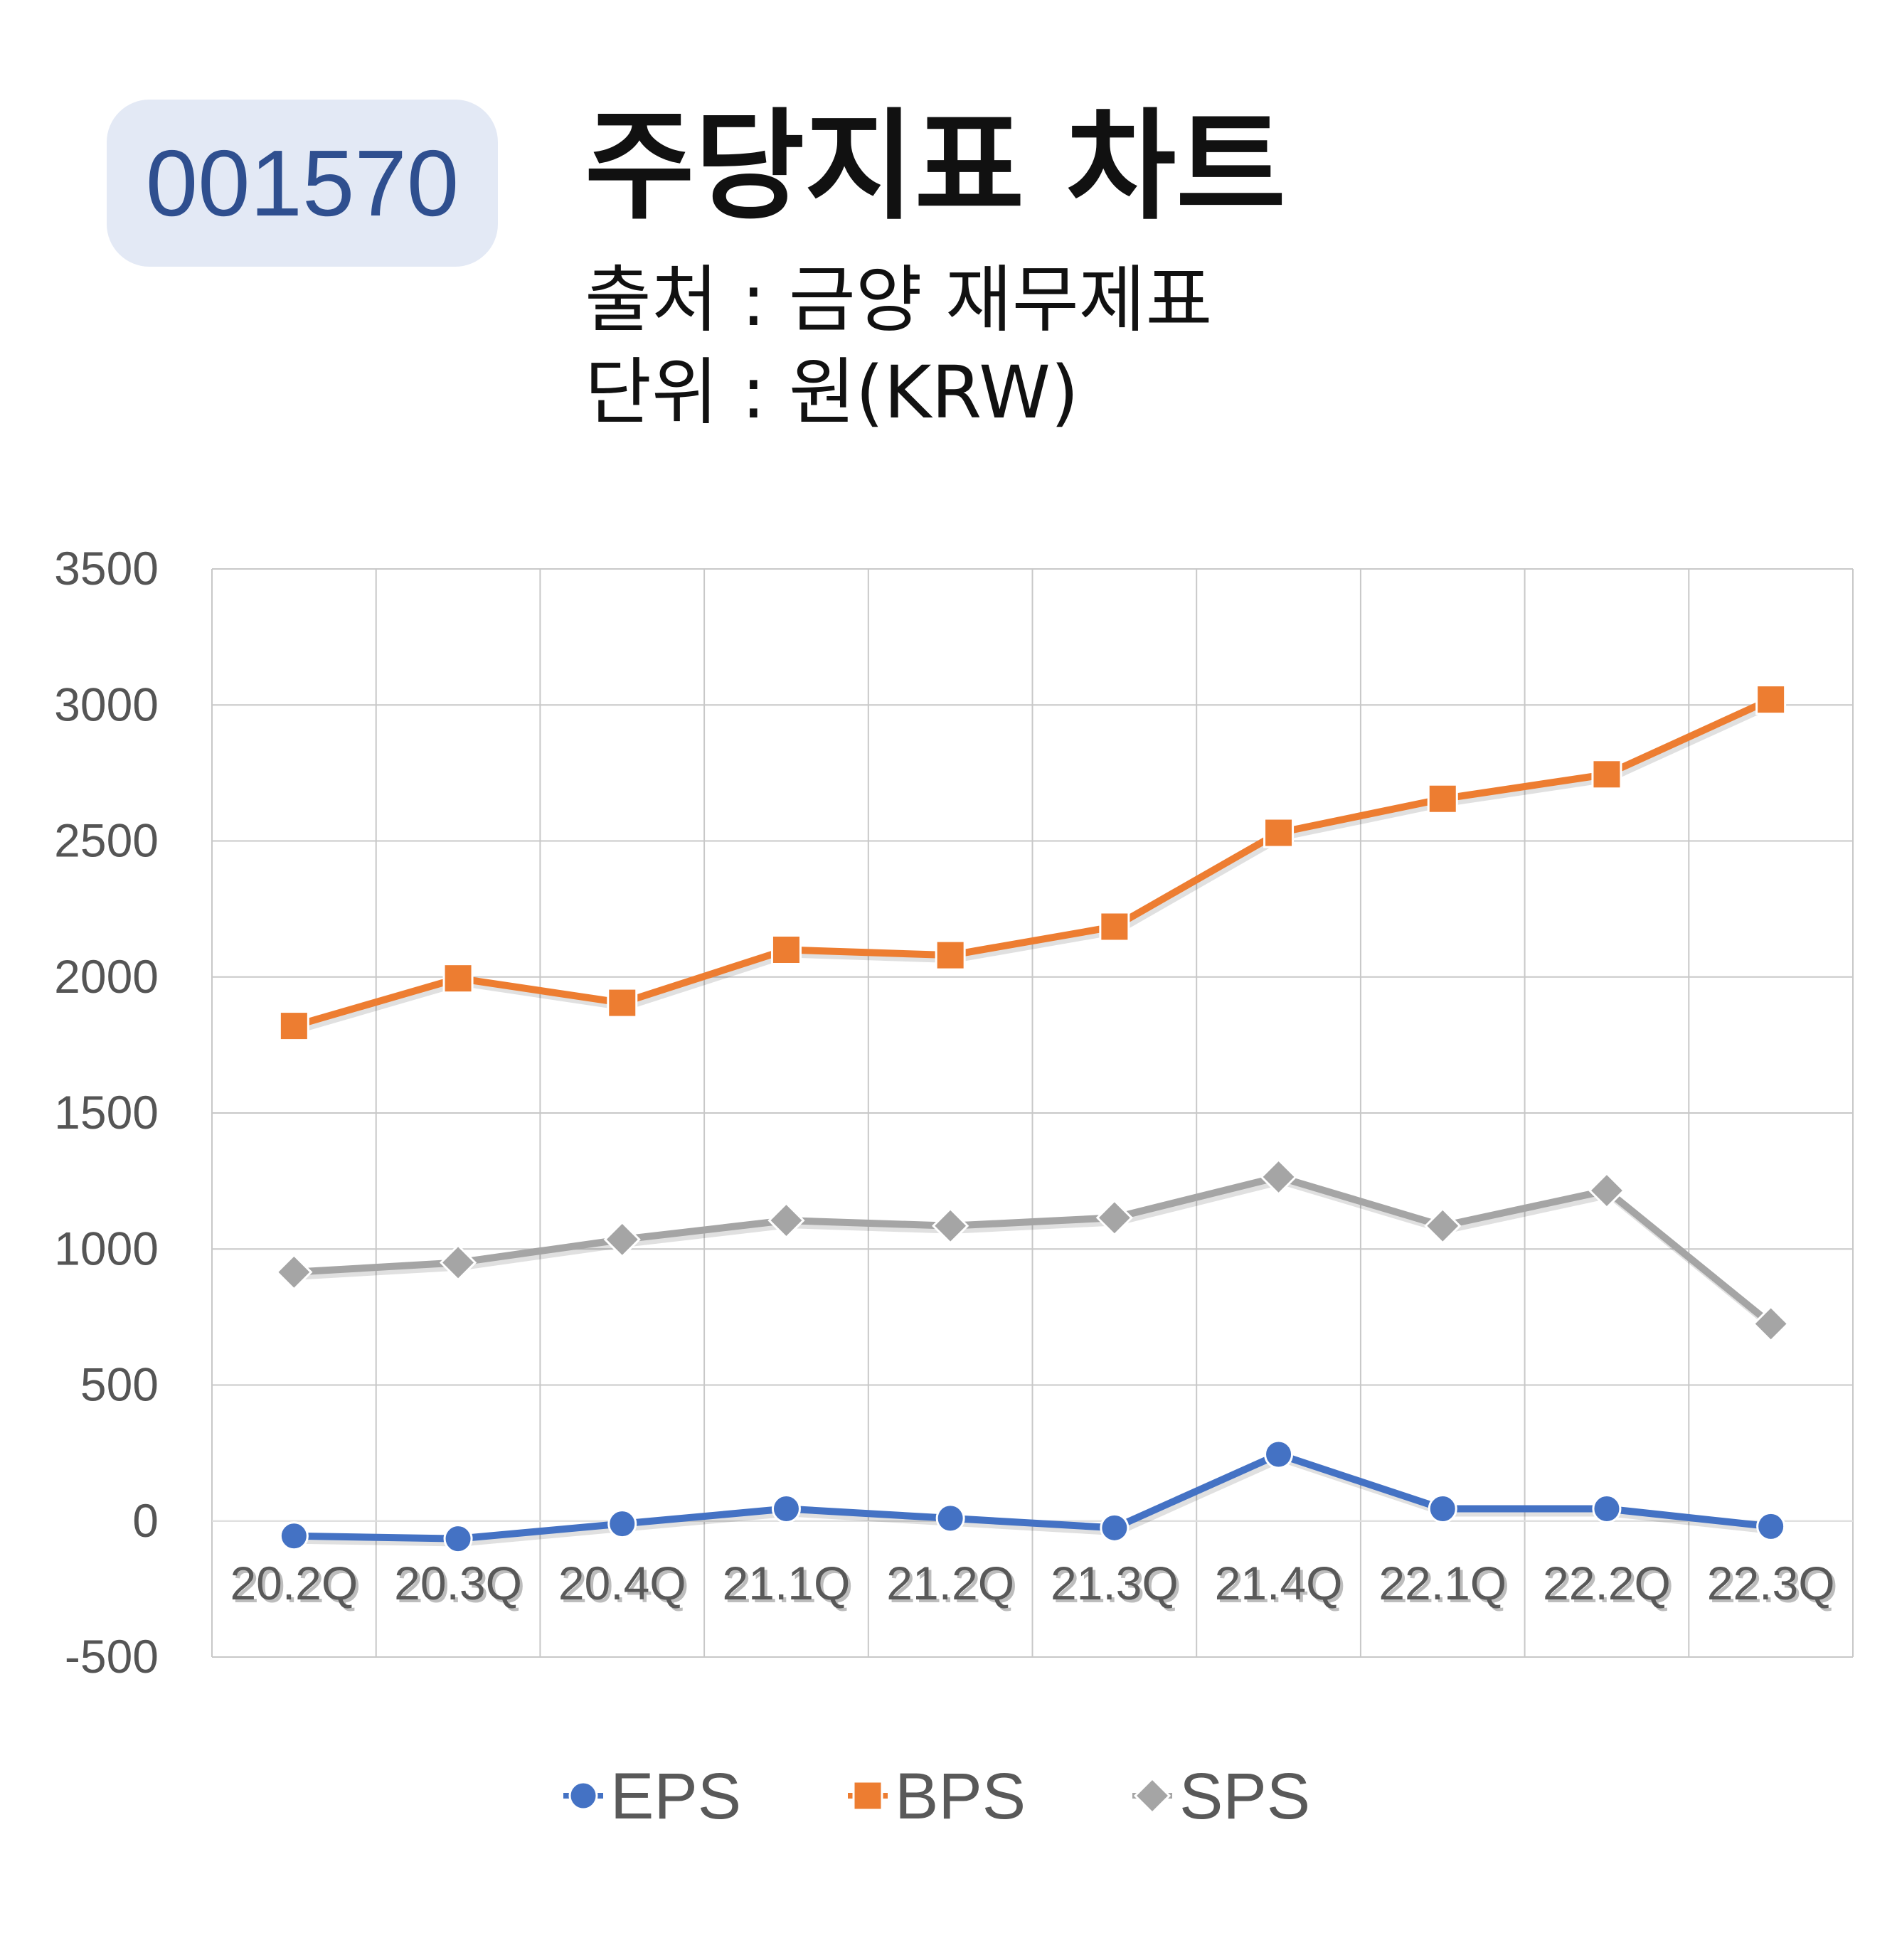 The image size is (1897, 1960). I want to click on stock-code-badge: 001570, so click(302, 183).